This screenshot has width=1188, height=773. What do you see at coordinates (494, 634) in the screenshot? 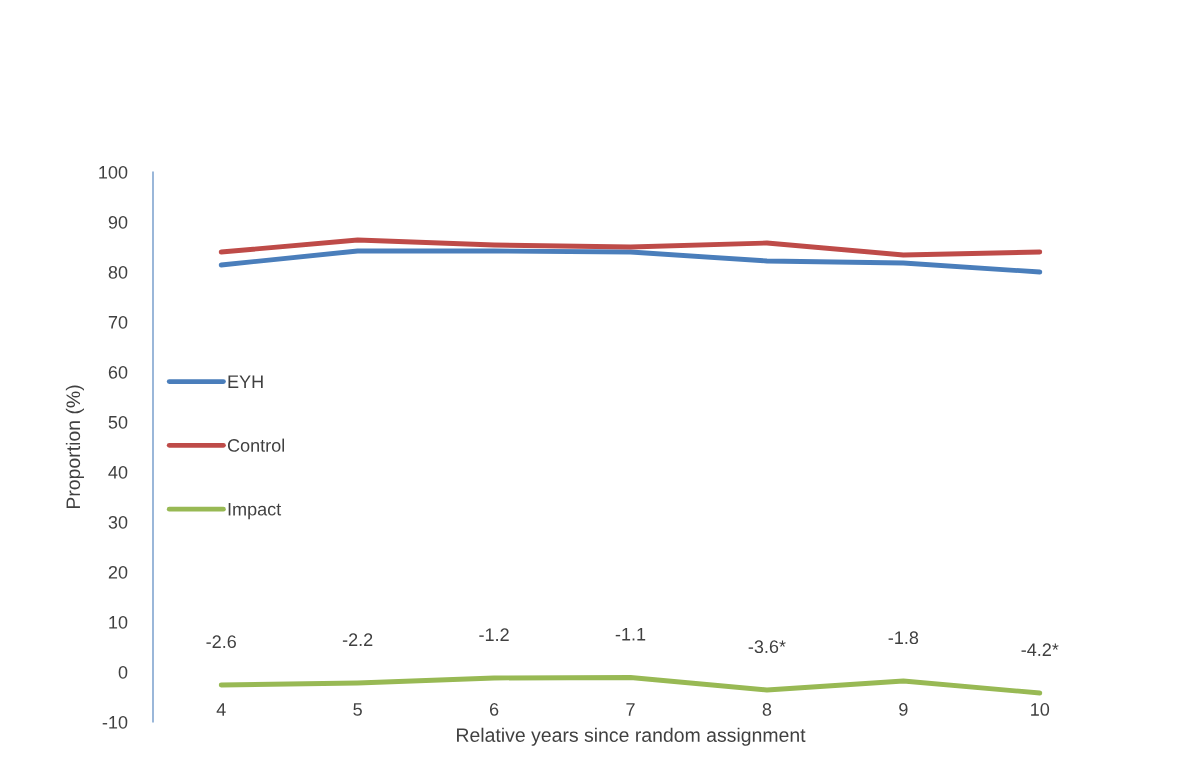
I see `data-label: -1.2` at bounding box center [494, 634].